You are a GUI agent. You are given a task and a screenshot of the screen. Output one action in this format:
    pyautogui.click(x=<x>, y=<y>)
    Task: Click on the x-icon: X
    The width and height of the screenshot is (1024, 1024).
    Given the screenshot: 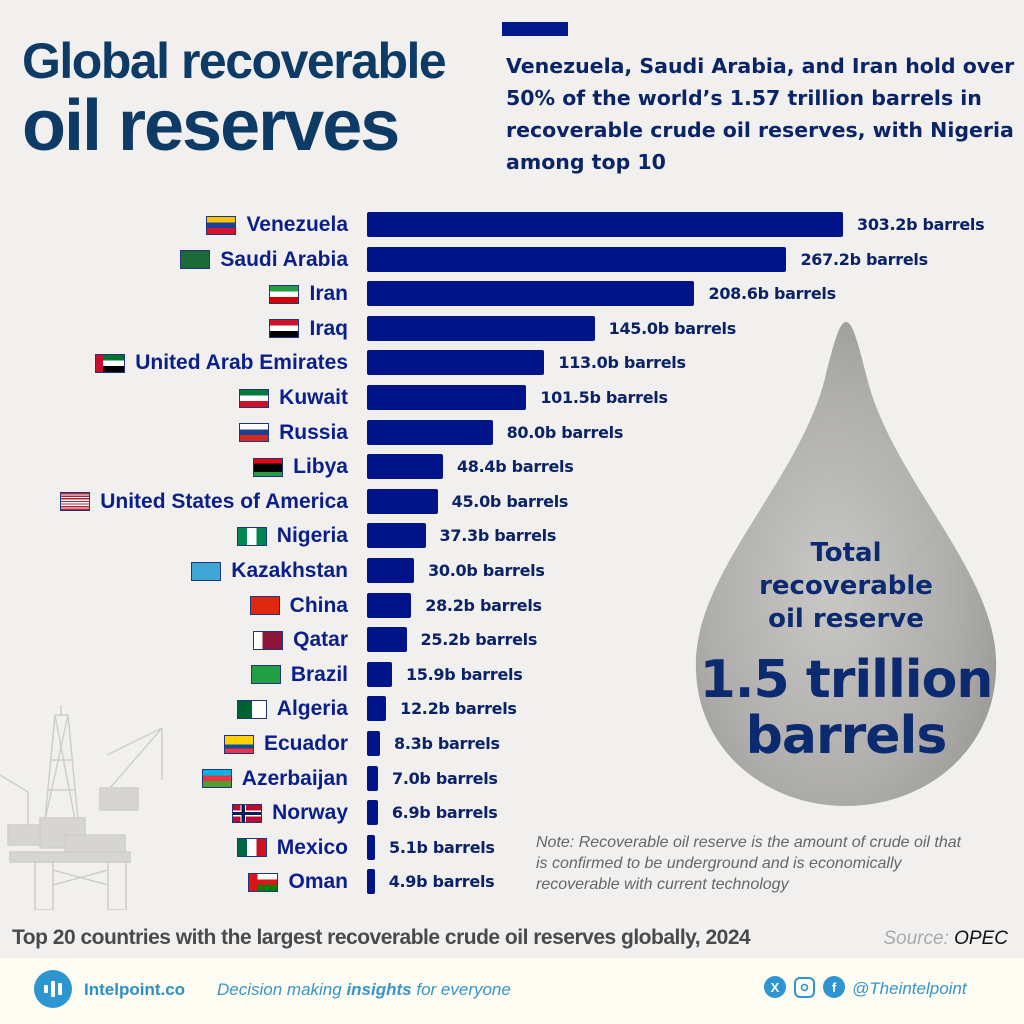 What is the action you would take?
    pyautogui.click(x=775, y=987)
    